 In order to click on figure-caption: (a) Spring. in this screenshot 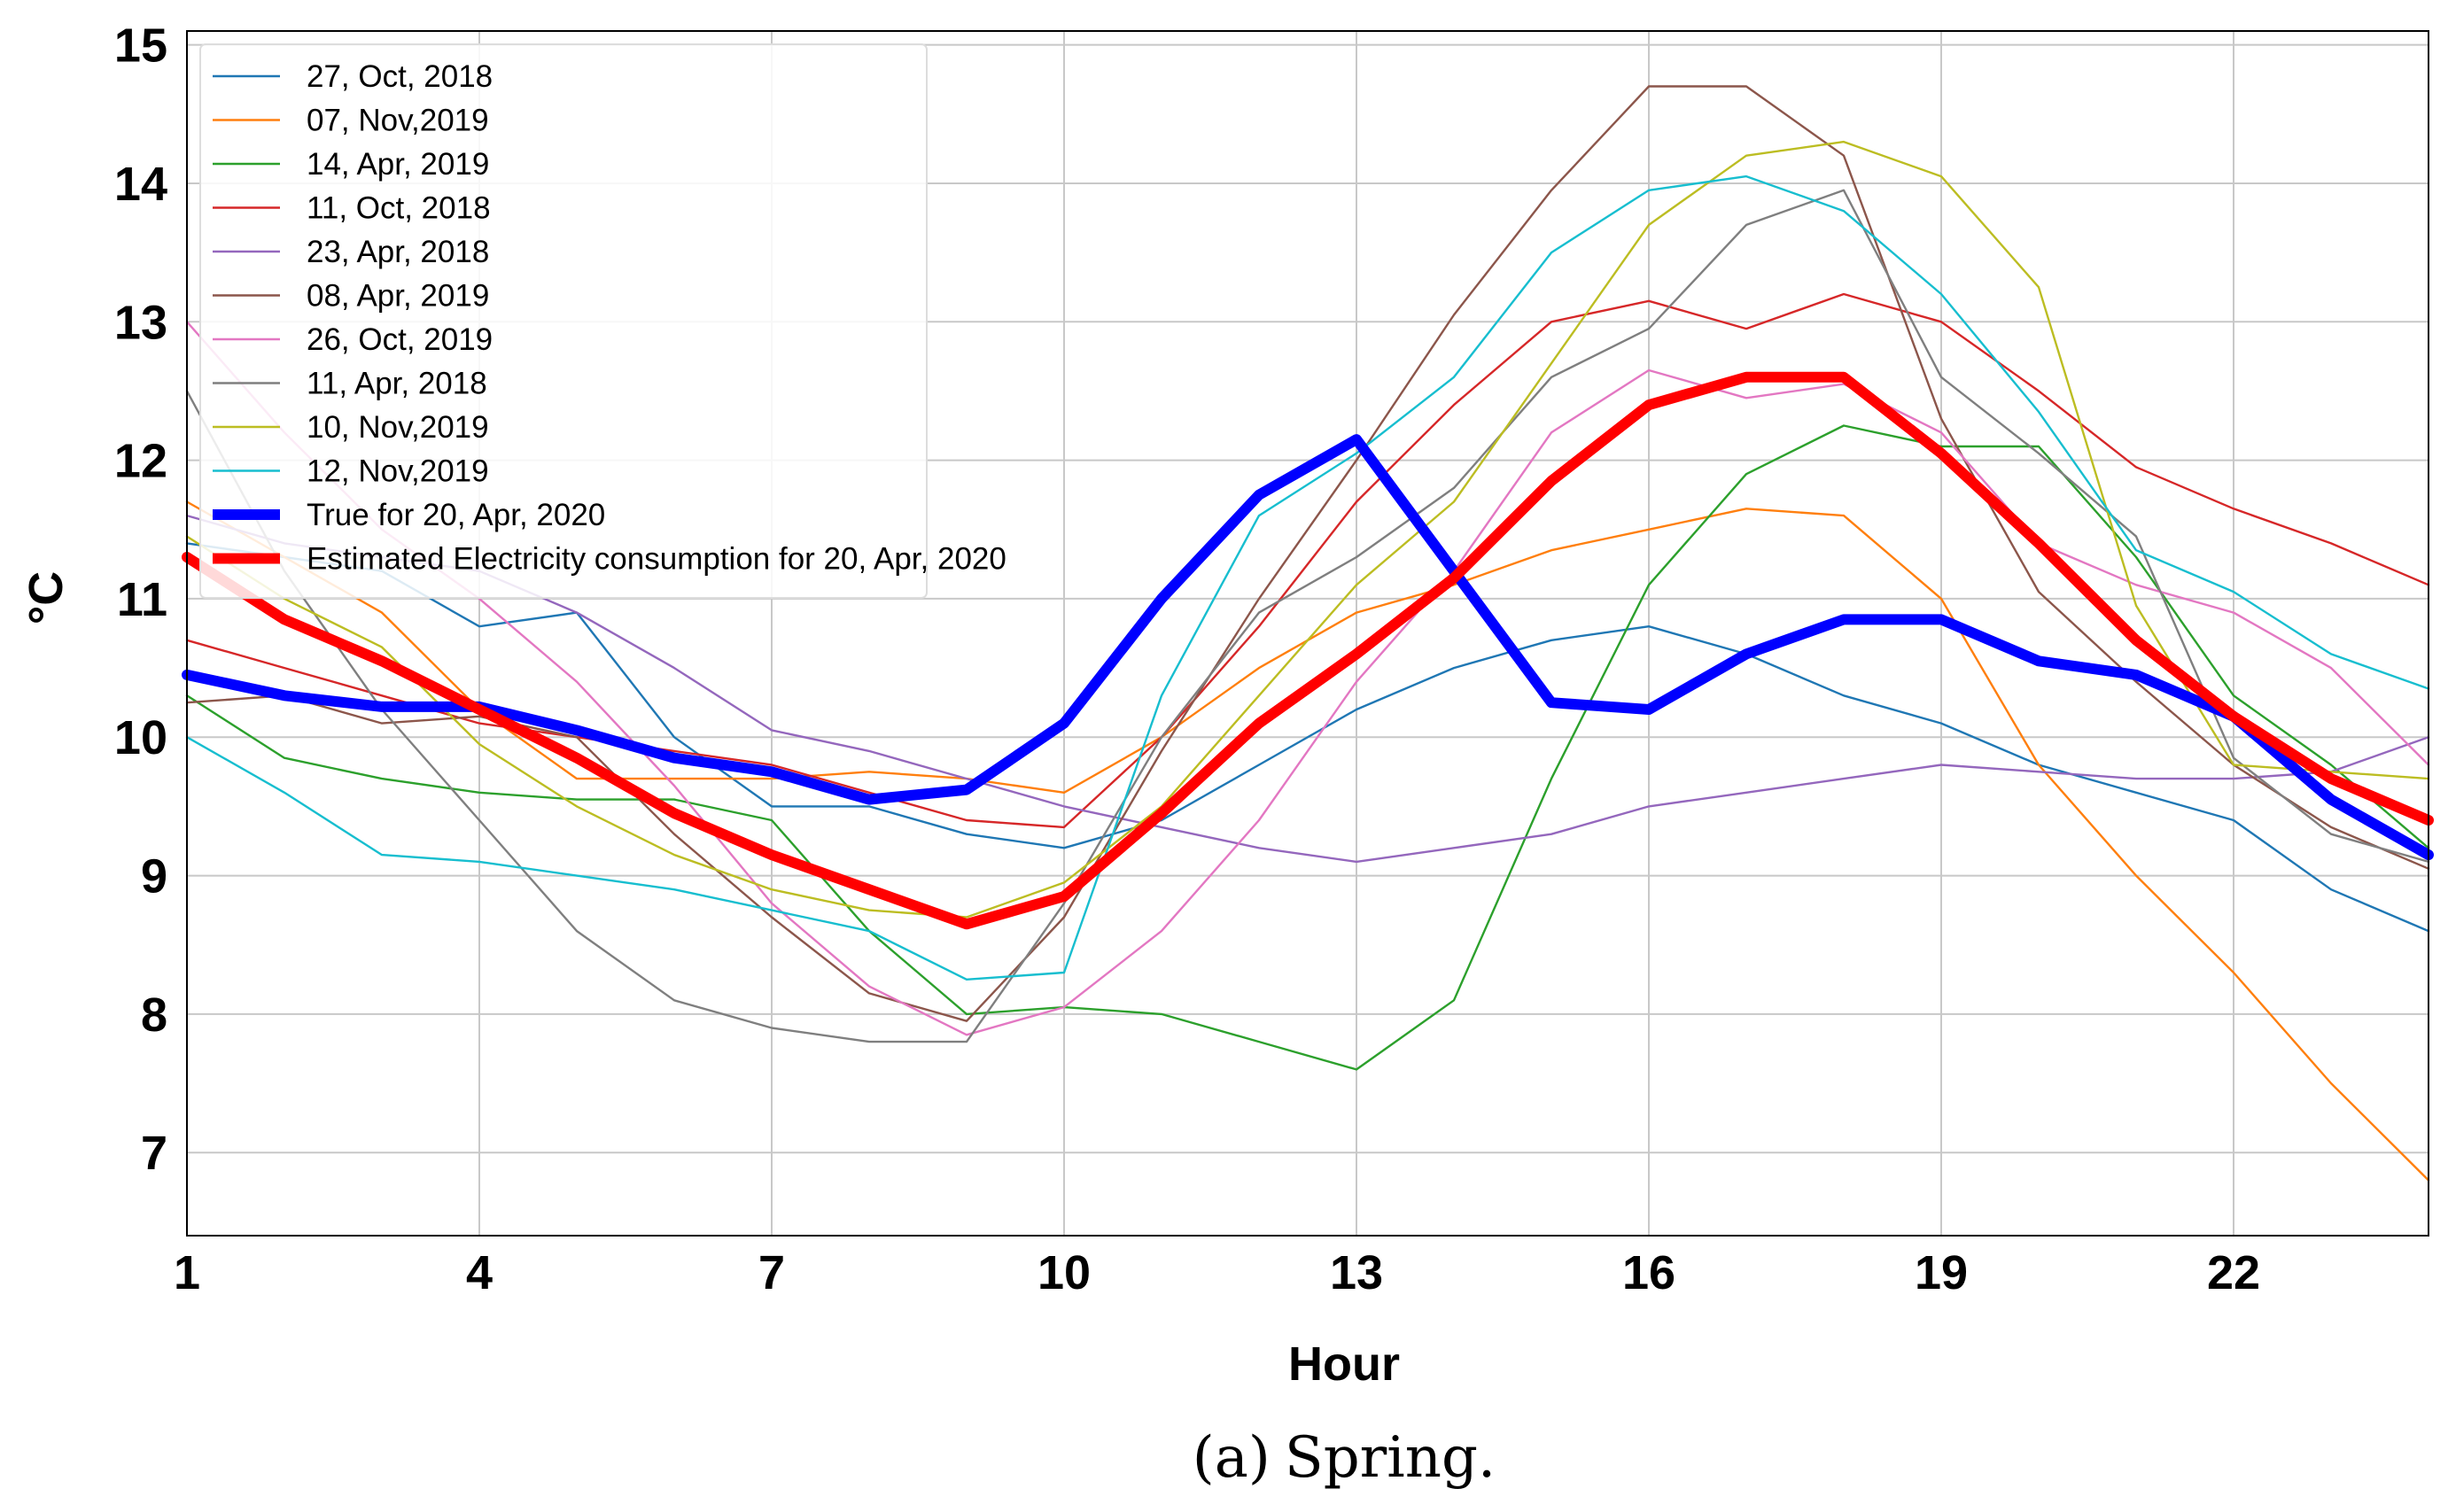, I will do `click(1344, 1458)`.